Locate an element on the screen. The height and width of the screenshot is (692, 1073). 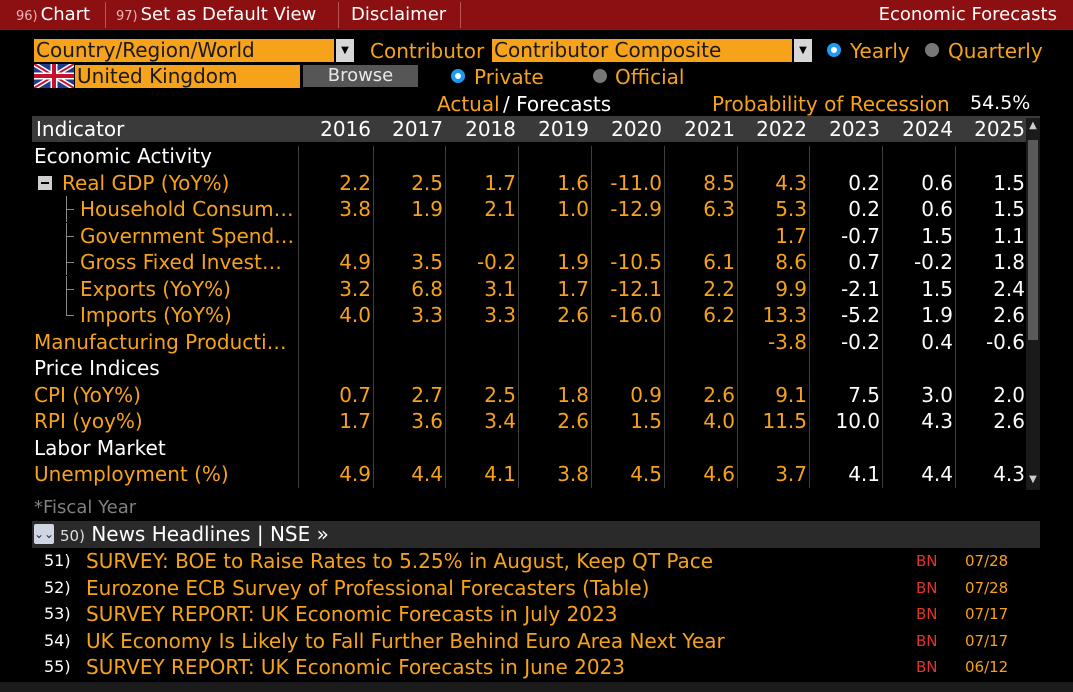
yearly-radio is located at coordinates (834, 50).